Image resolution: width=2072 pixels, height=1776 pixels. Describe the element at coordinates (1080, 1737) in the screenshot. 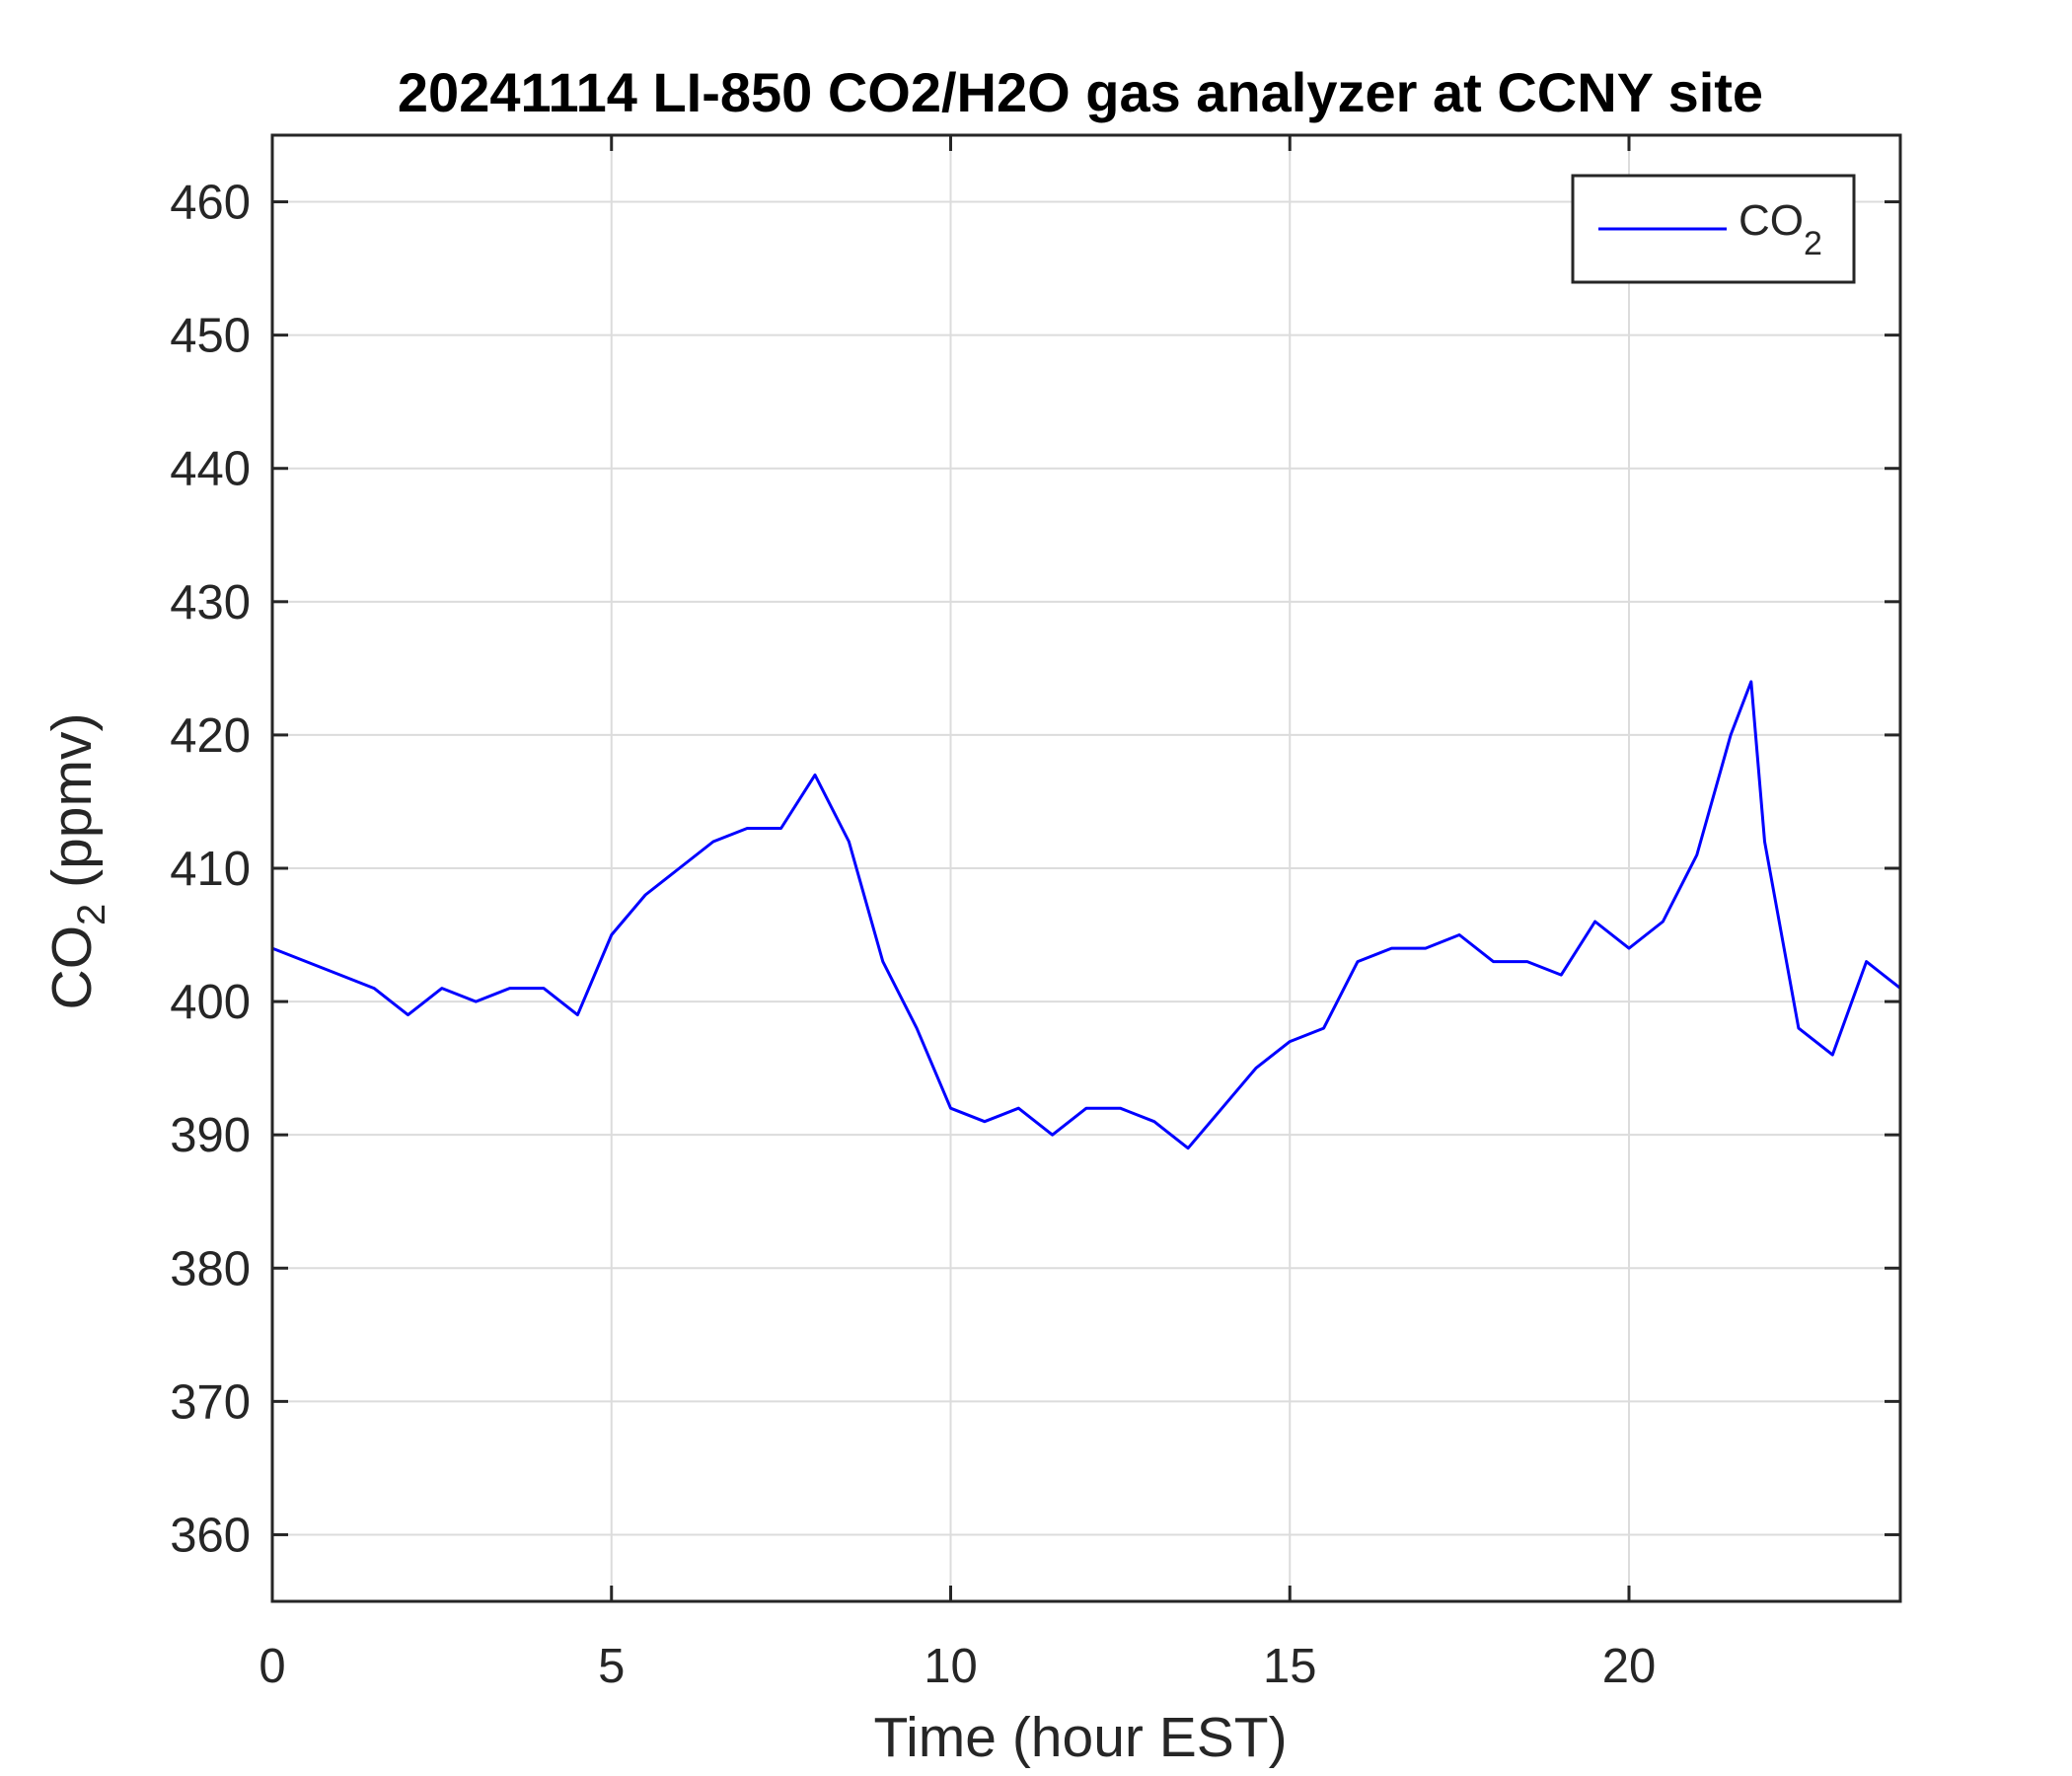

I see `x-axis-label: Time (hour EST)` at that location.